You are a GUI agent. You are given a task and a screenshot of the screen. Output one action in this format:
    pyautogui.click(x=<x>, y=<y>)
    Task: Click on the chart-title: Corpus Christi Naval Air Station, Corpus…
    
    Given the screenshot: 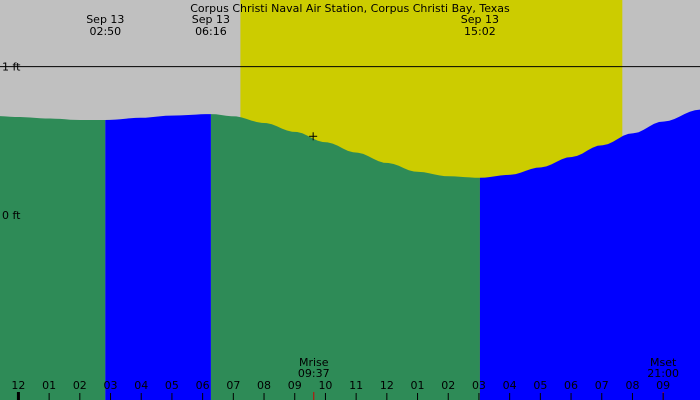 What is the action you would take?
    pyautogui.click(x=350, y=8)
    